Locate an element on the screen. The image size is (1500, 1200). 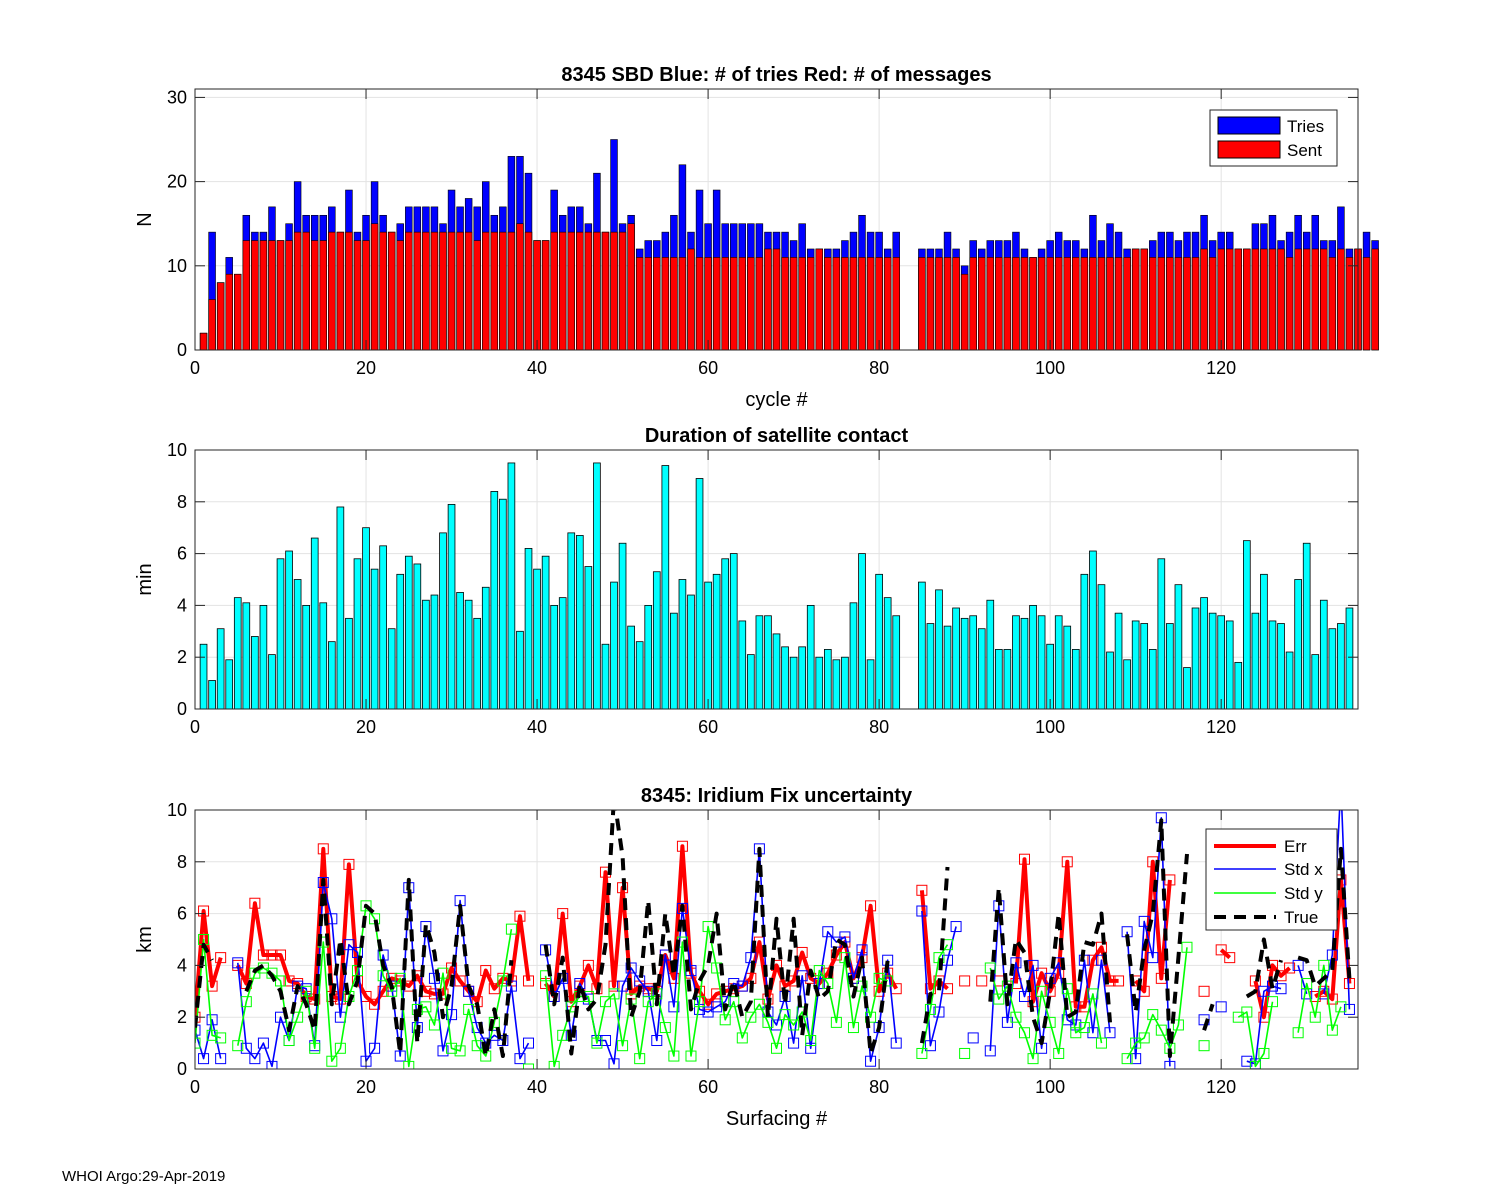
true-line is located at coordinates (1324, 917).